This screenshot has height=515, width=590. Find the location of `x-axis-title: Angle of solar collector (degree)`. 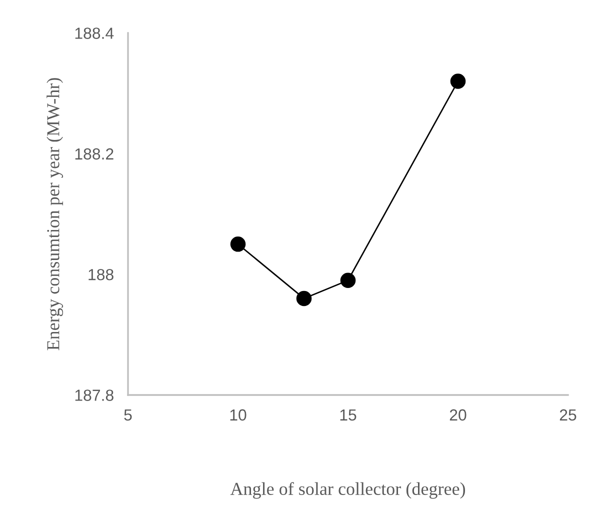

x-axis-title: Angle of solar collector (degree) is located at coordinates (348, 490).